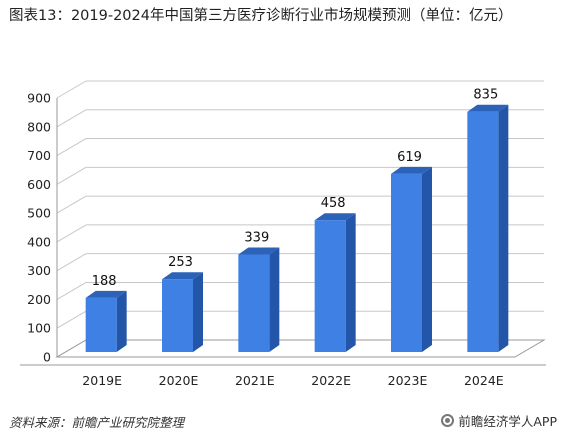  Describe the element at coordinates (39, 241) in the screenshot. I see `y-tick-label: 400` at that location.